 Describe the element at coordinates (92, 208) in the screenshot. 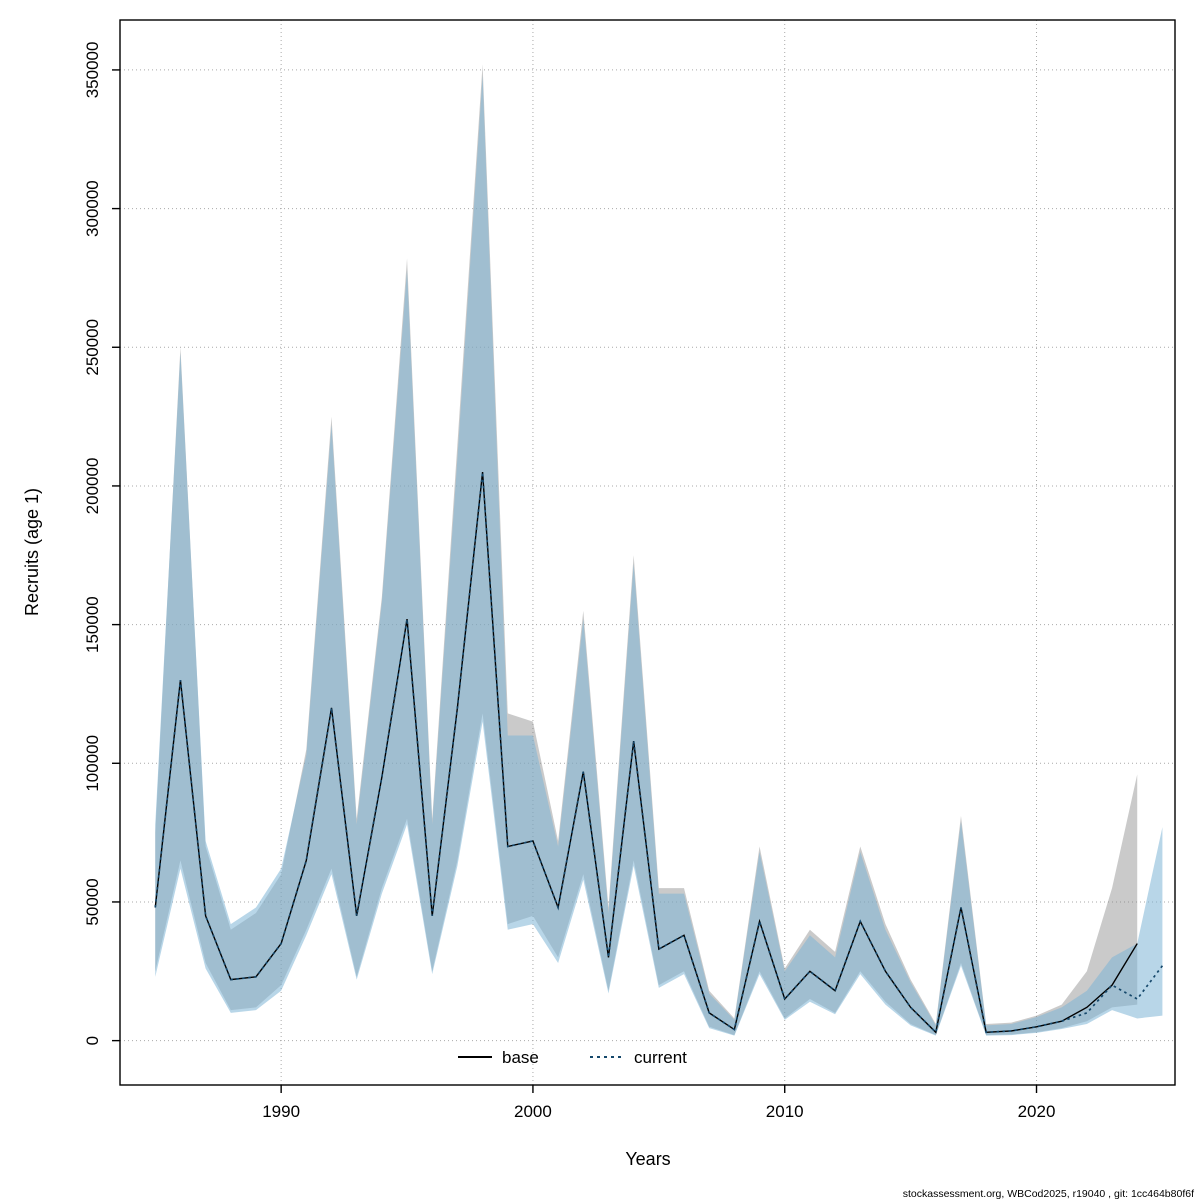

I see `y-tick-label: 300000` at that location.